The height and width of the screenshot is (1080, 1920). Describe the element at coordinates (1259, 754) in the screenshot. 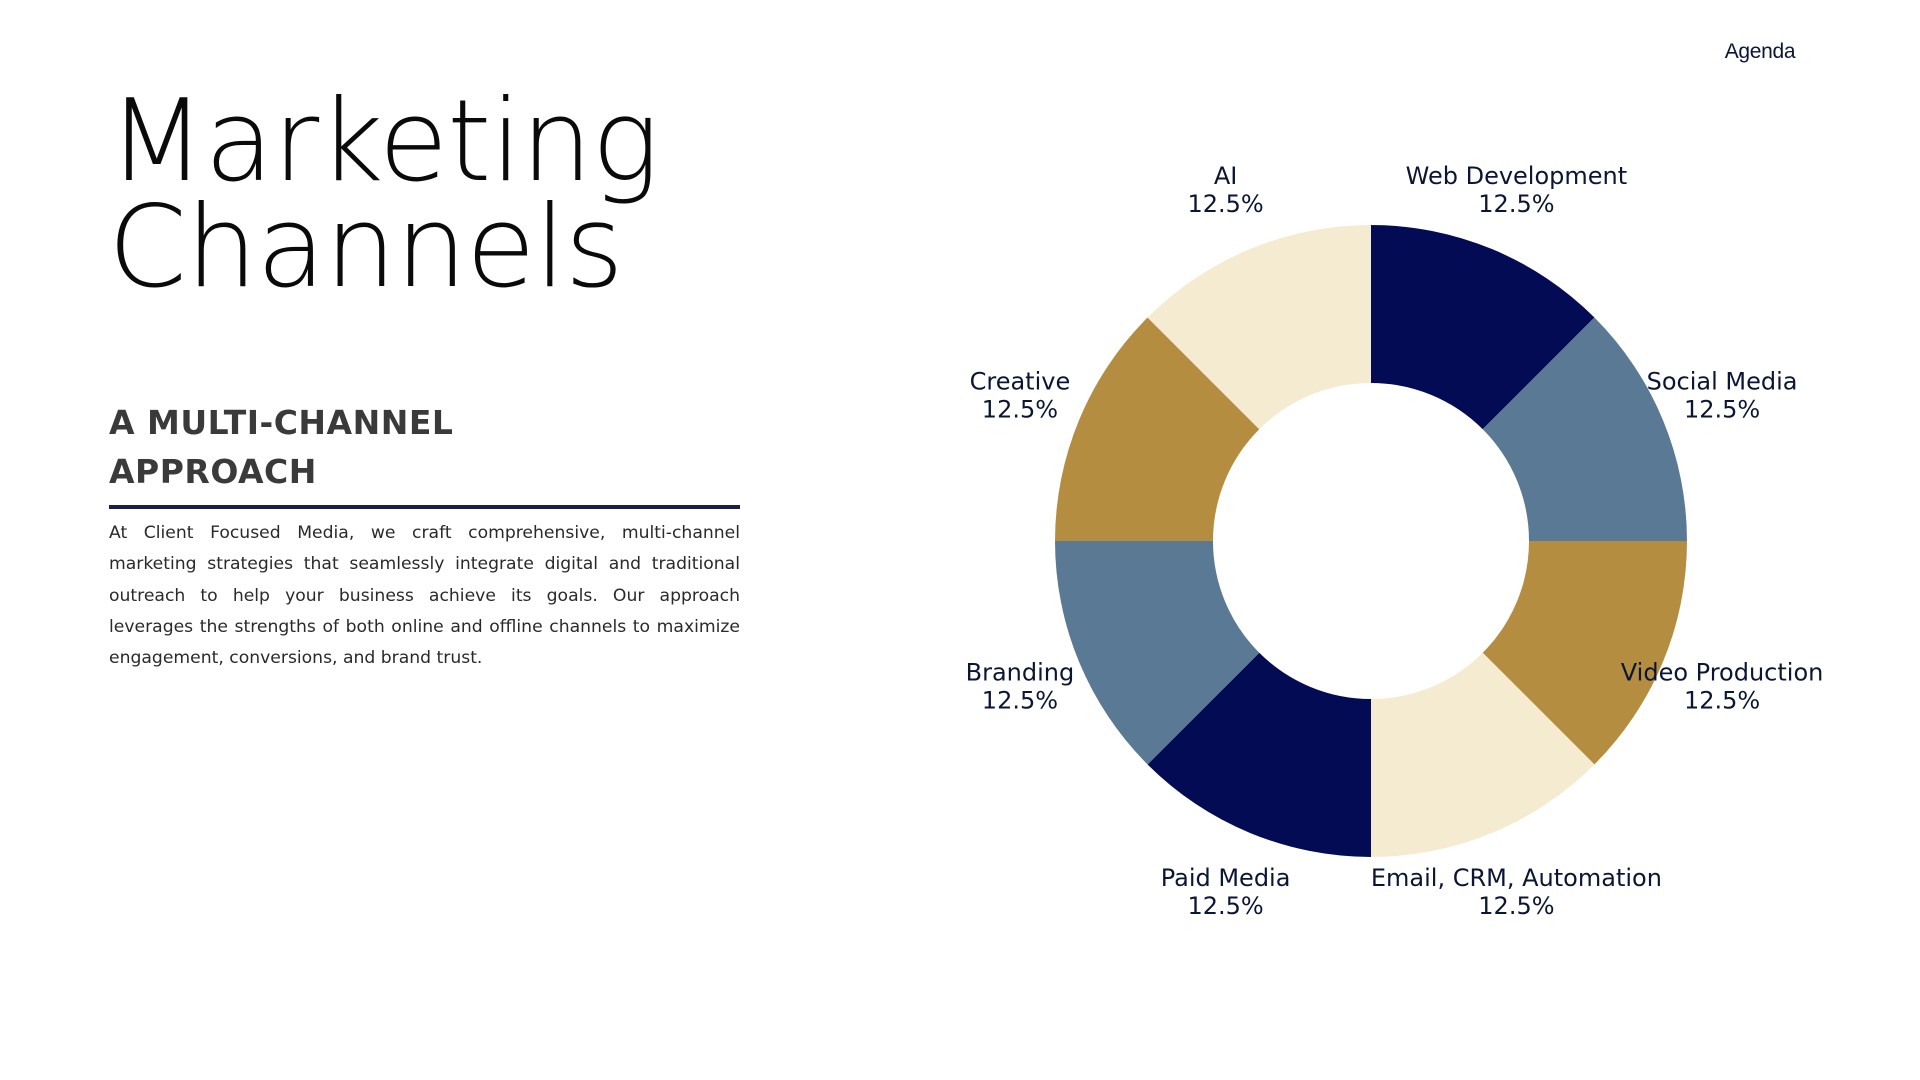

I see `slice-paid-media` at that location.